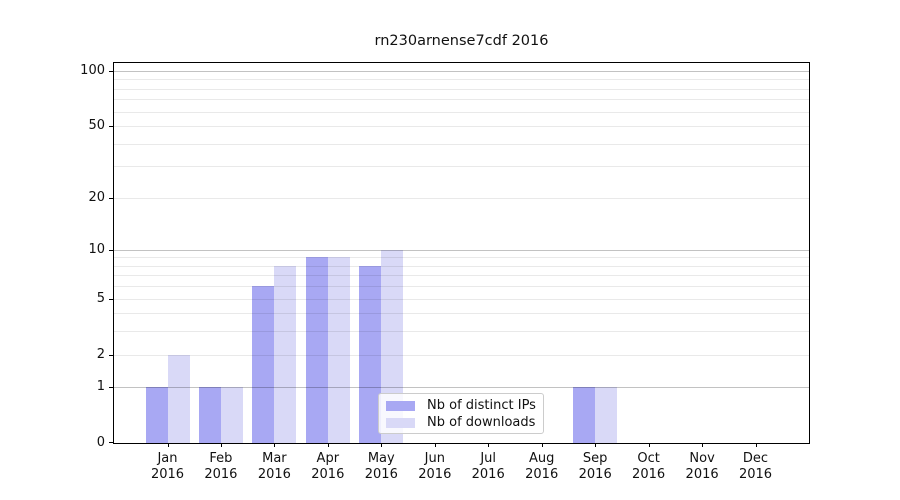  Describe the element at coordinates (96, 126) in the screenshot. I see `y-tick-label: 50` at that location.